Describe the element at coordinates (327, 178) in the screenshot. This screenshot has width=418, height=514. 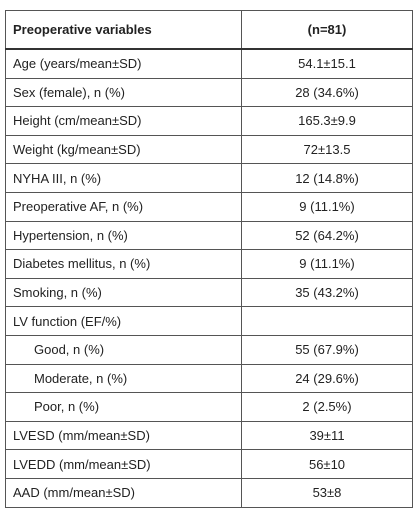
I see `row-value: 12 (14.8%)` at that location.